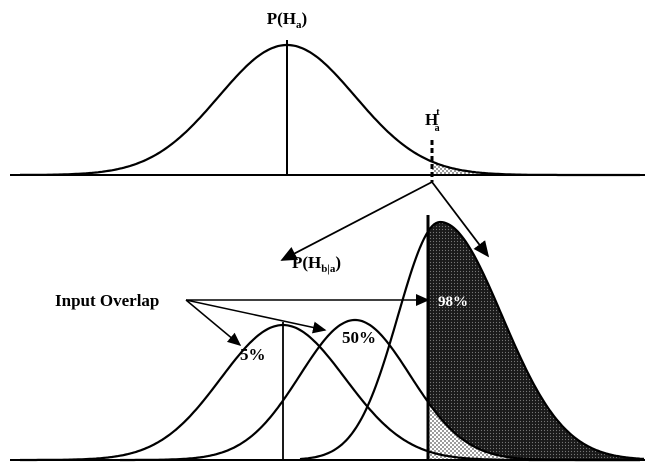 This screenshot has width=658, height=469. What do you see at coordinates (432, 120) in the screenshot?
I see `threshold-label: Ht a` at bounding box center [432, 120].